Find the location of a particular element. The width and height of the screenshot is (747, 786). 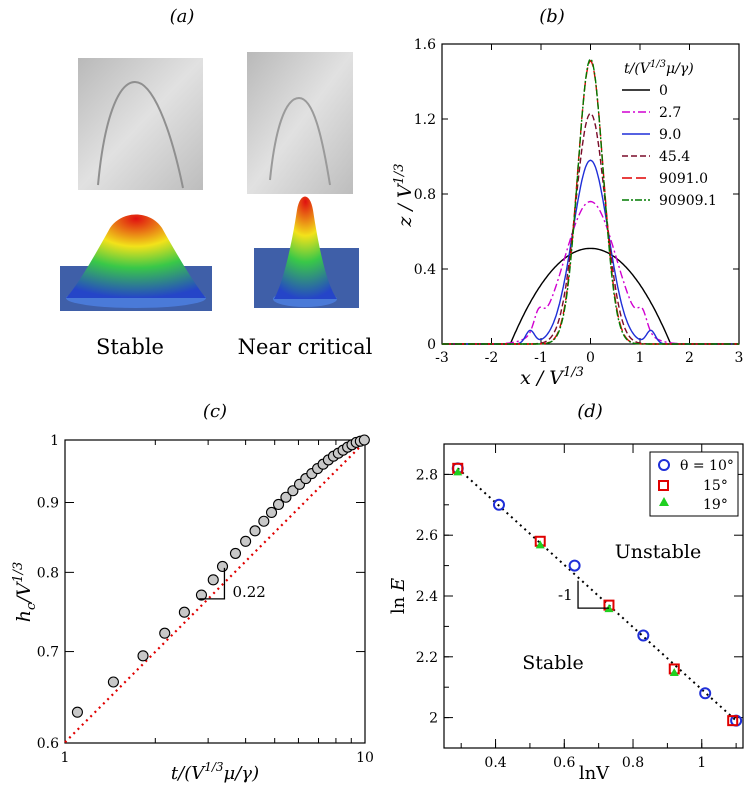

d-ytick-label: 2.4 is located at coordinates (427, 597).